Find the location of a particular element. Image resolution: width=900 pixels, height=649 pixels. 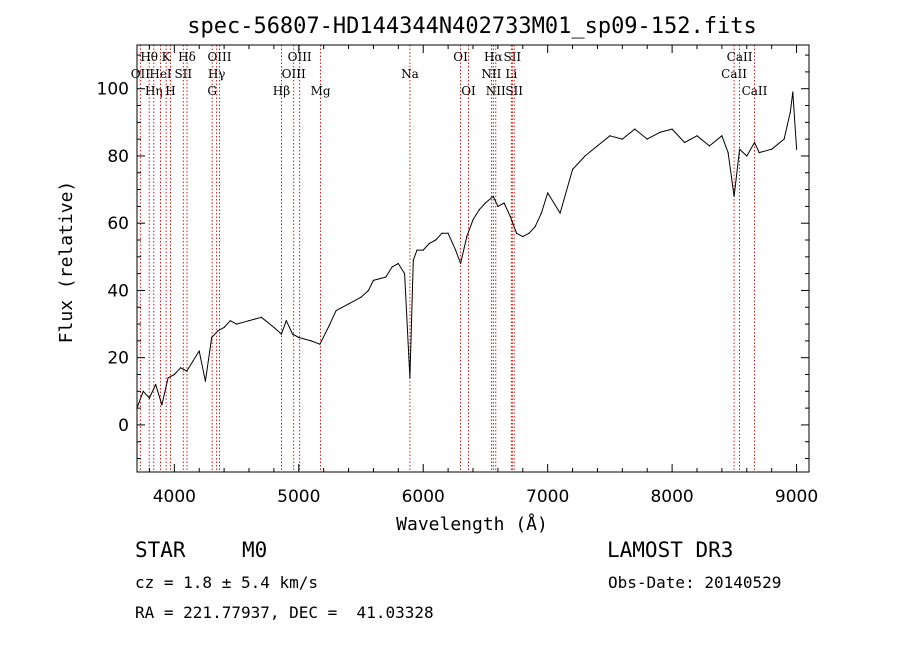

y-tick-label-1: 20 is located at coordinates (118, 359).